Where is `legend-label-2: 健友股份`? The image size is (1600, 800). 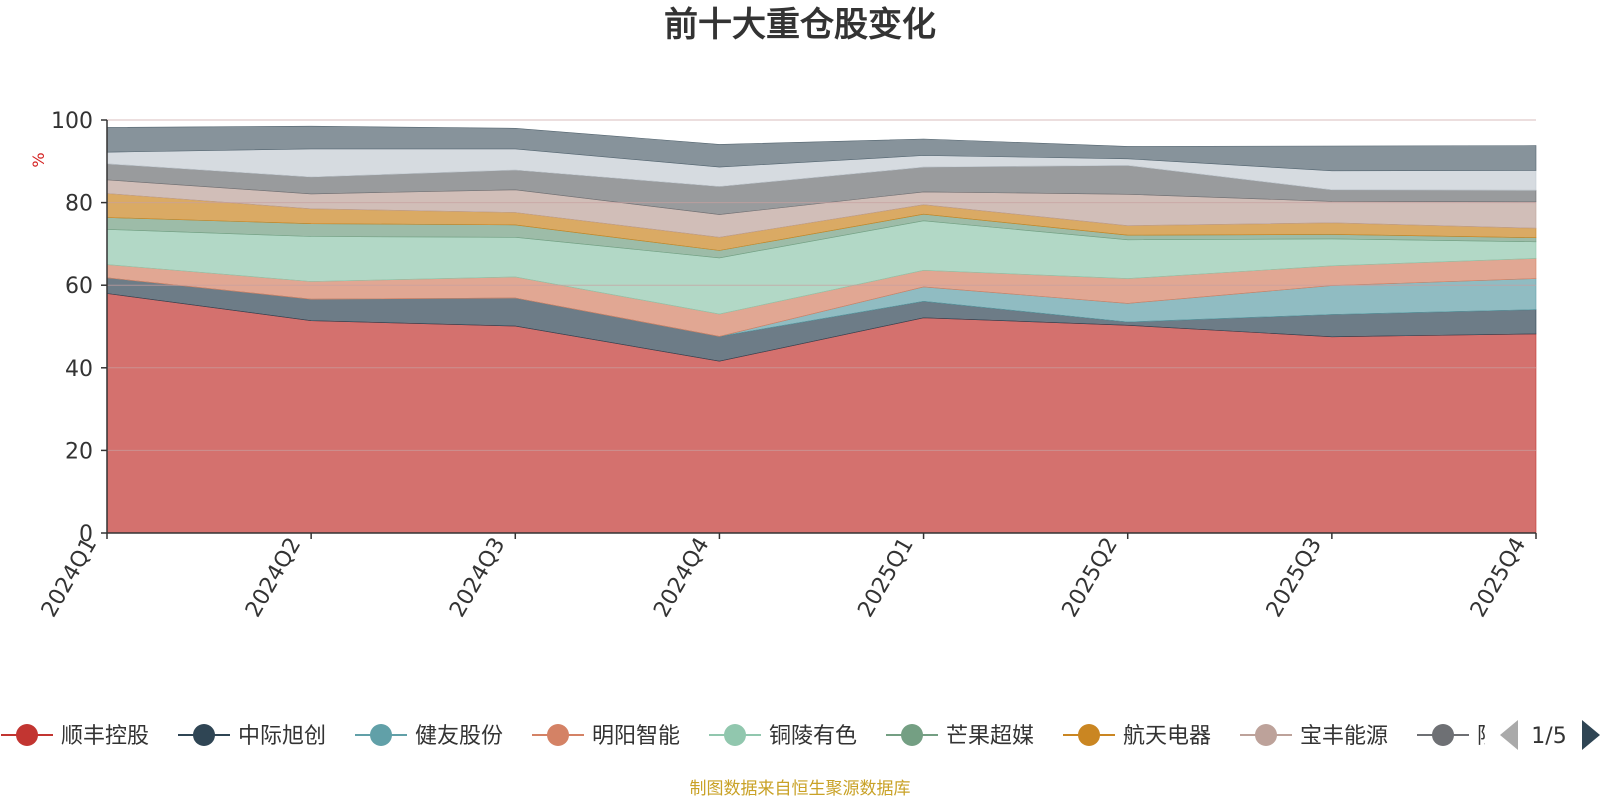 legend-label-2: 健友股份 is located at coordinates (459, 736).